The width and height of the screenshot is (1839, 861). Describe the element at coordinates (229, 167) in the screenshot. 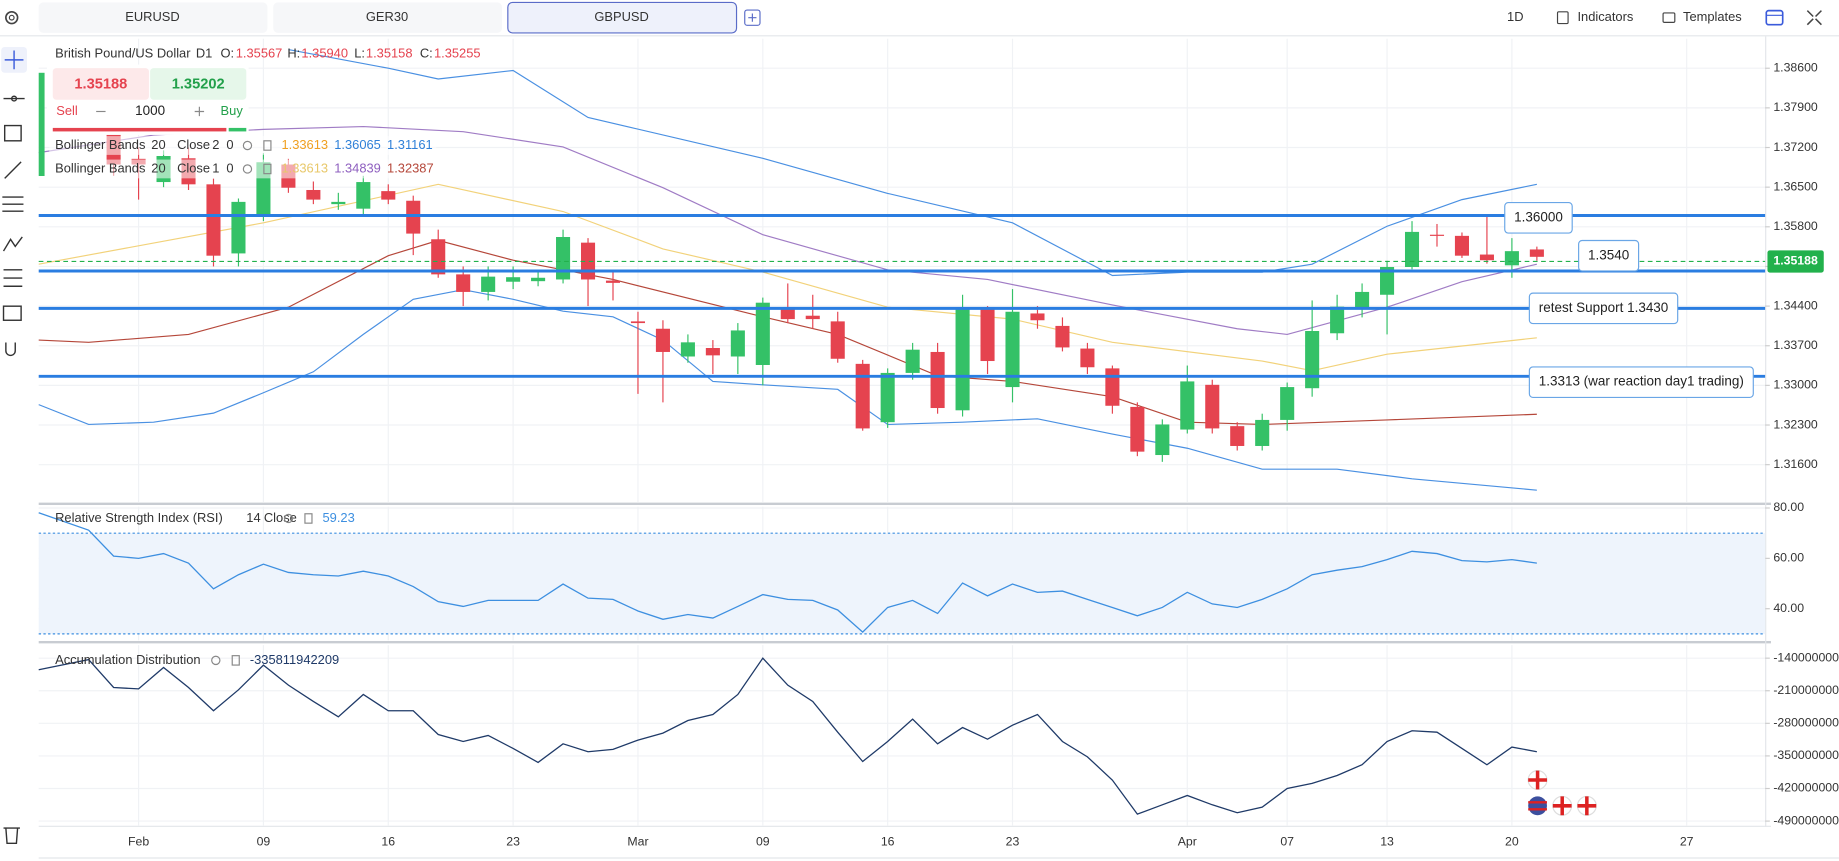

I see `indicator-param: 0` at that location.